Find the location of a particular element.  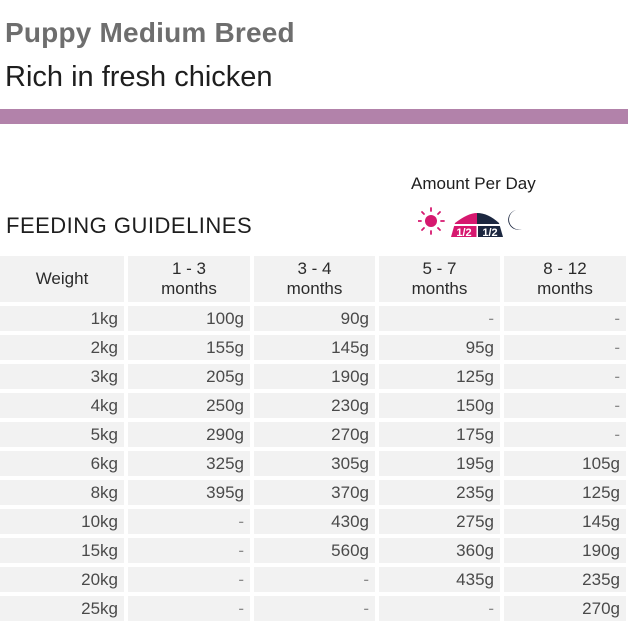

feeding-schedule-icons: 1/2 1/2 is located at coordinates (470, 223).